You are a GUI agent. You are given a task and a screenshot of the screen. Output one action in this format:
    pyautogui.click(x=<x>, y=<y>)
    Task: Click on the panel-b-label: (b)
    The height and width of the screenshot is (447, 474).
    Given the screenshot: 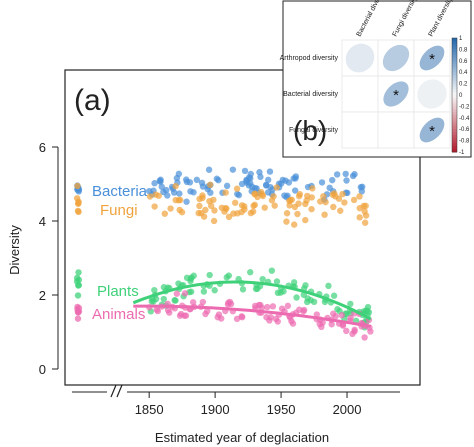 What is the action you would take?
    pyautogui.click(x=310, y=130)
    